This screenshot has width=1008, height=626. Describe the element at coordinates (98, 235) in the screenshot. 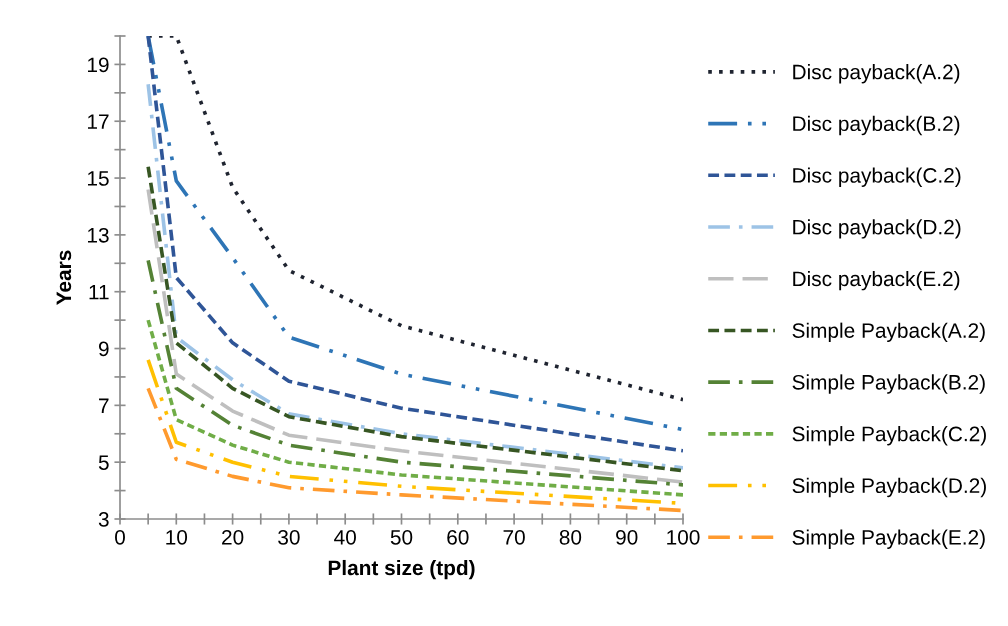

I see `y-tick-label: 13` at that location.